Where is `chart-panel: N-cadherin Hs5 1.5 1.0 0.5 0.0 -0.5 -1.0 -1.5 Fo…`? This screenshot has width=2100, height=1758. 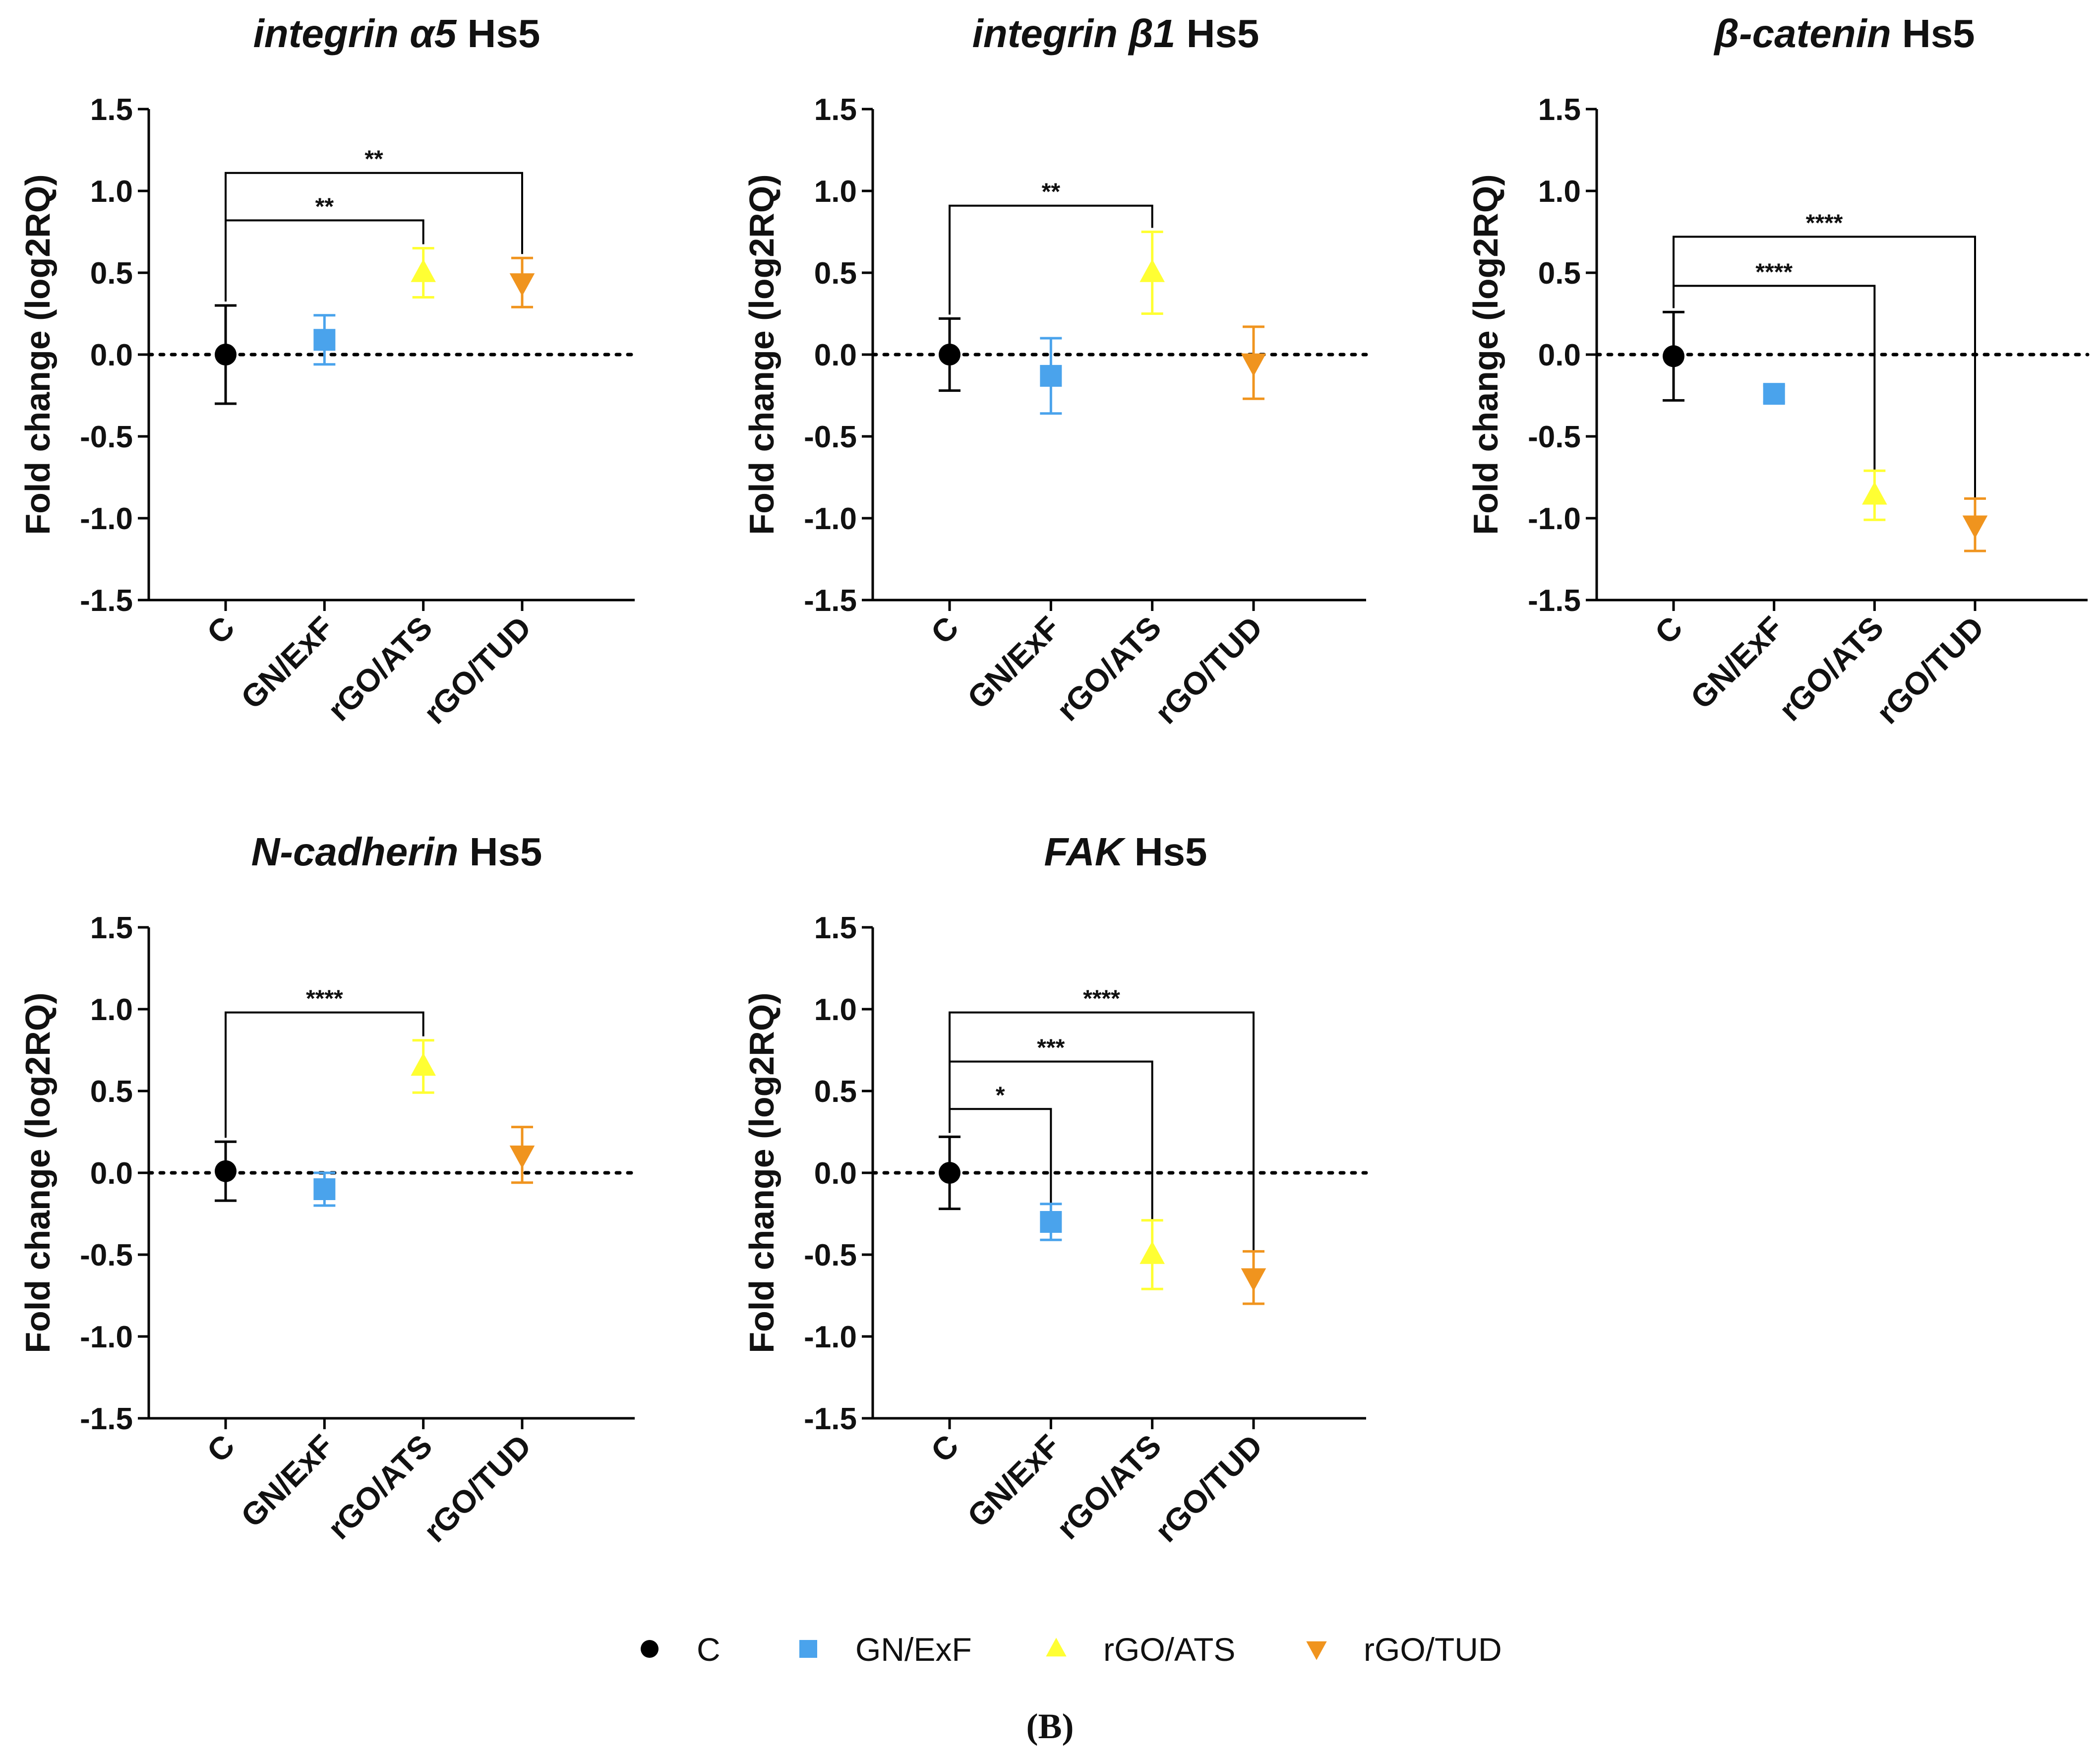
chart-panel: N-cadherin Hs5 1.5 1.0 0.5 0.0 -0.5 -1.0 -1.5 Fo… is located at coordinates (327, 1189).